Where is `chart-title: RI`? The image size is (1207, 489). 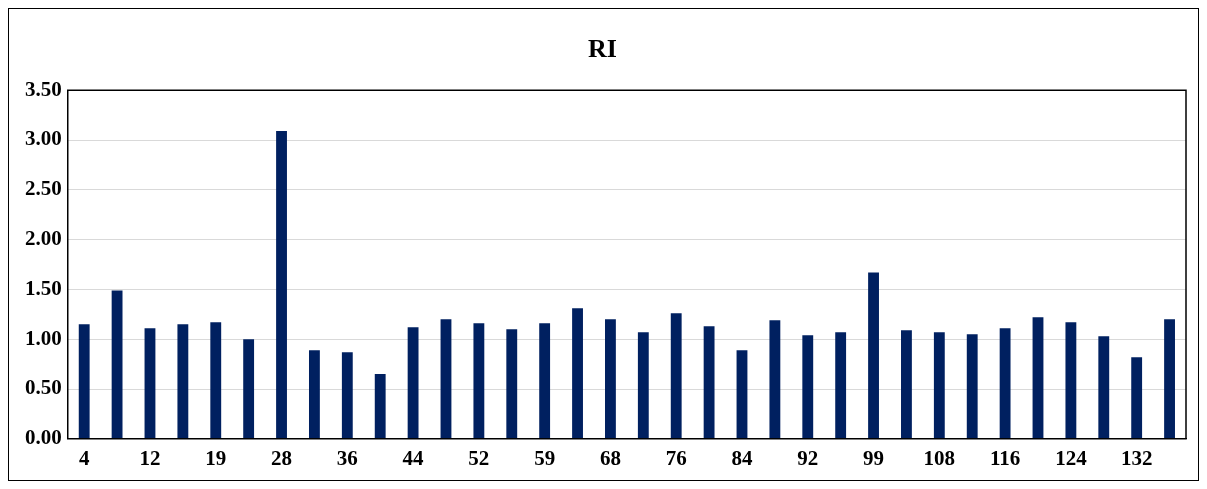
chart-title: RI is located at coordinates (602, 49).